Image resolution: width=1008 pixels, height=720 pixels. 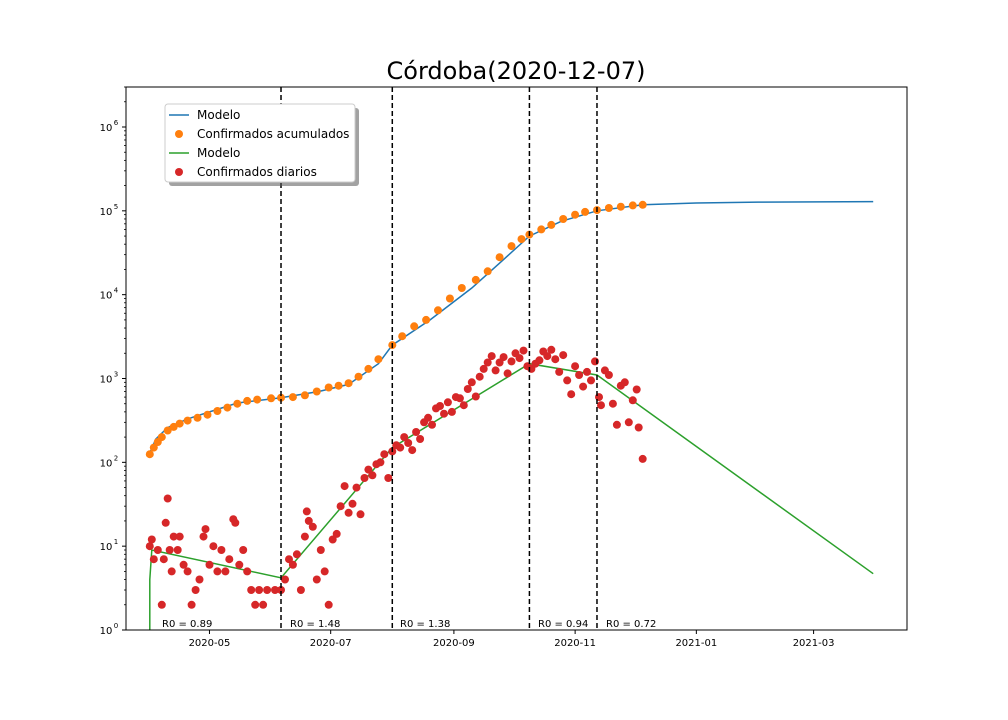 What do you see at coordinates (106, 631) in the screenshot?
I see `y-tick-label-0: 10` at bounding box center [106, 631].